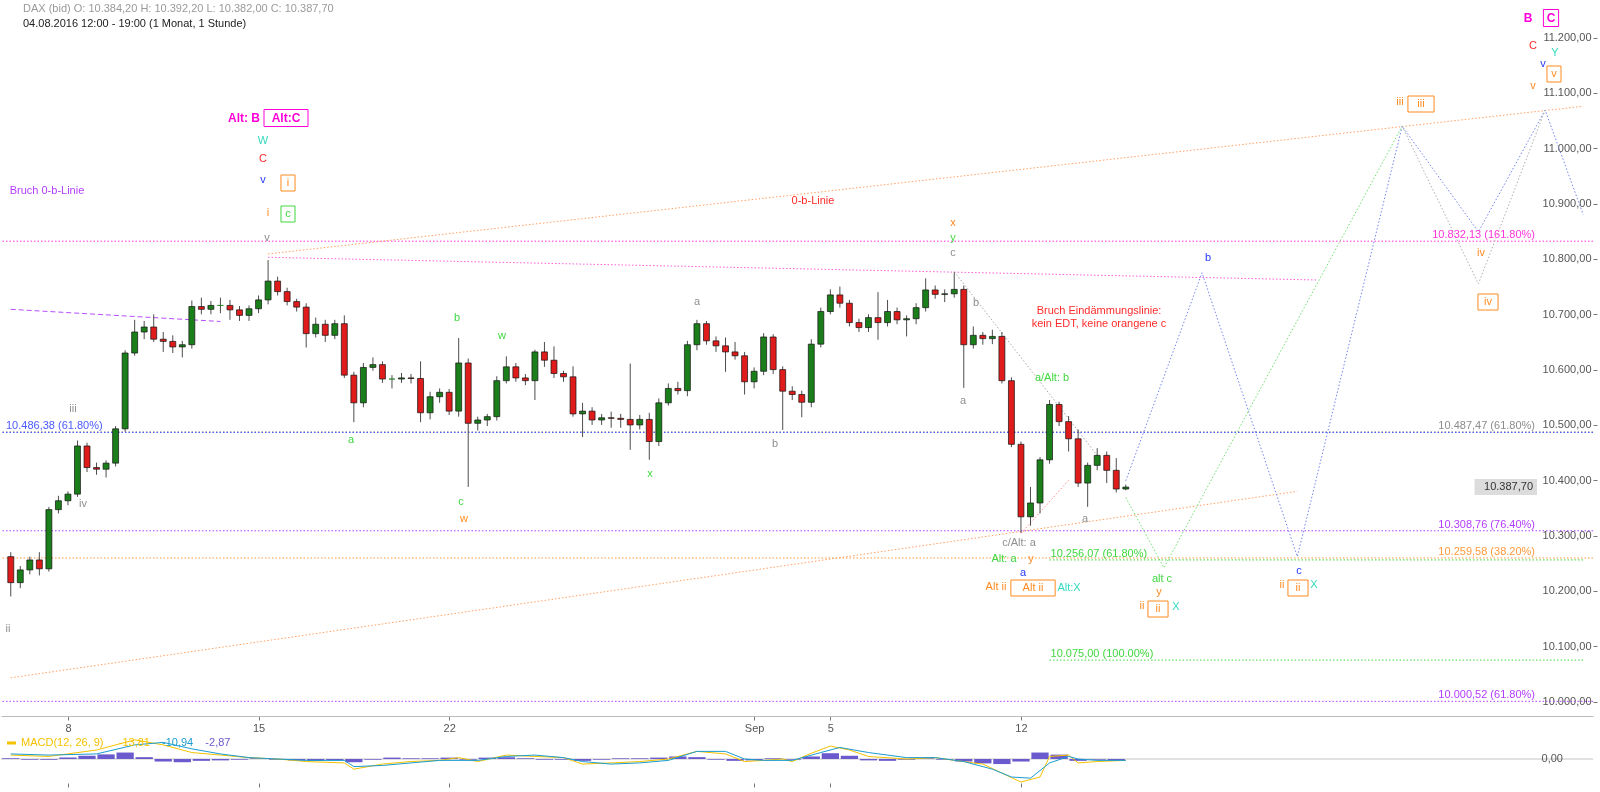  What do you see at coordinates (1552, 758) in the screenshot?
I see `annotation: 0,00` at bounding box center [1552, 758].